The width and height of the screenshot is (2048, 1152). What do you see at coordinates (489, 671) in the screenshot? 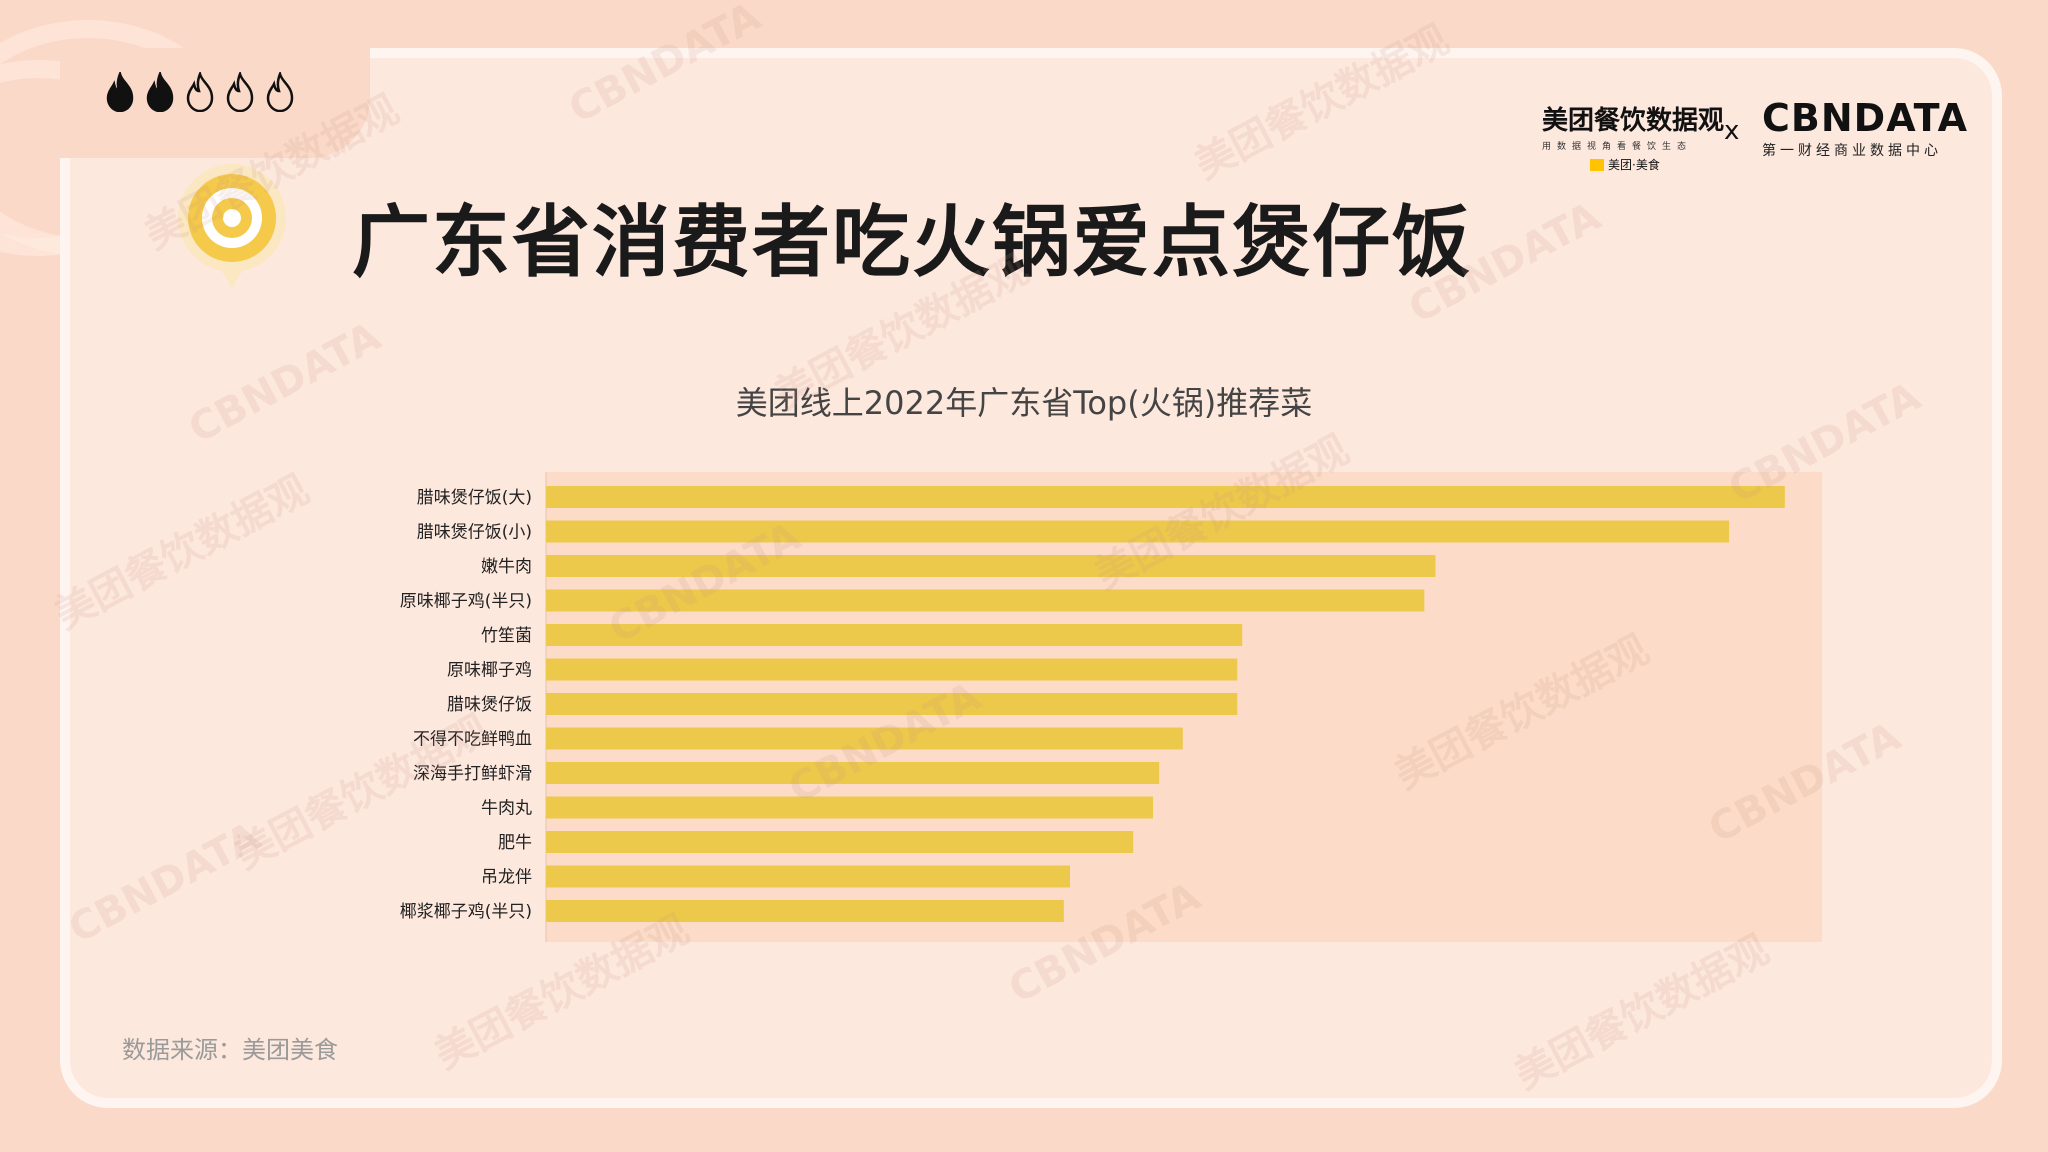
I see `category-label: 原味椰子鸡` at bounding box center [489, 671].